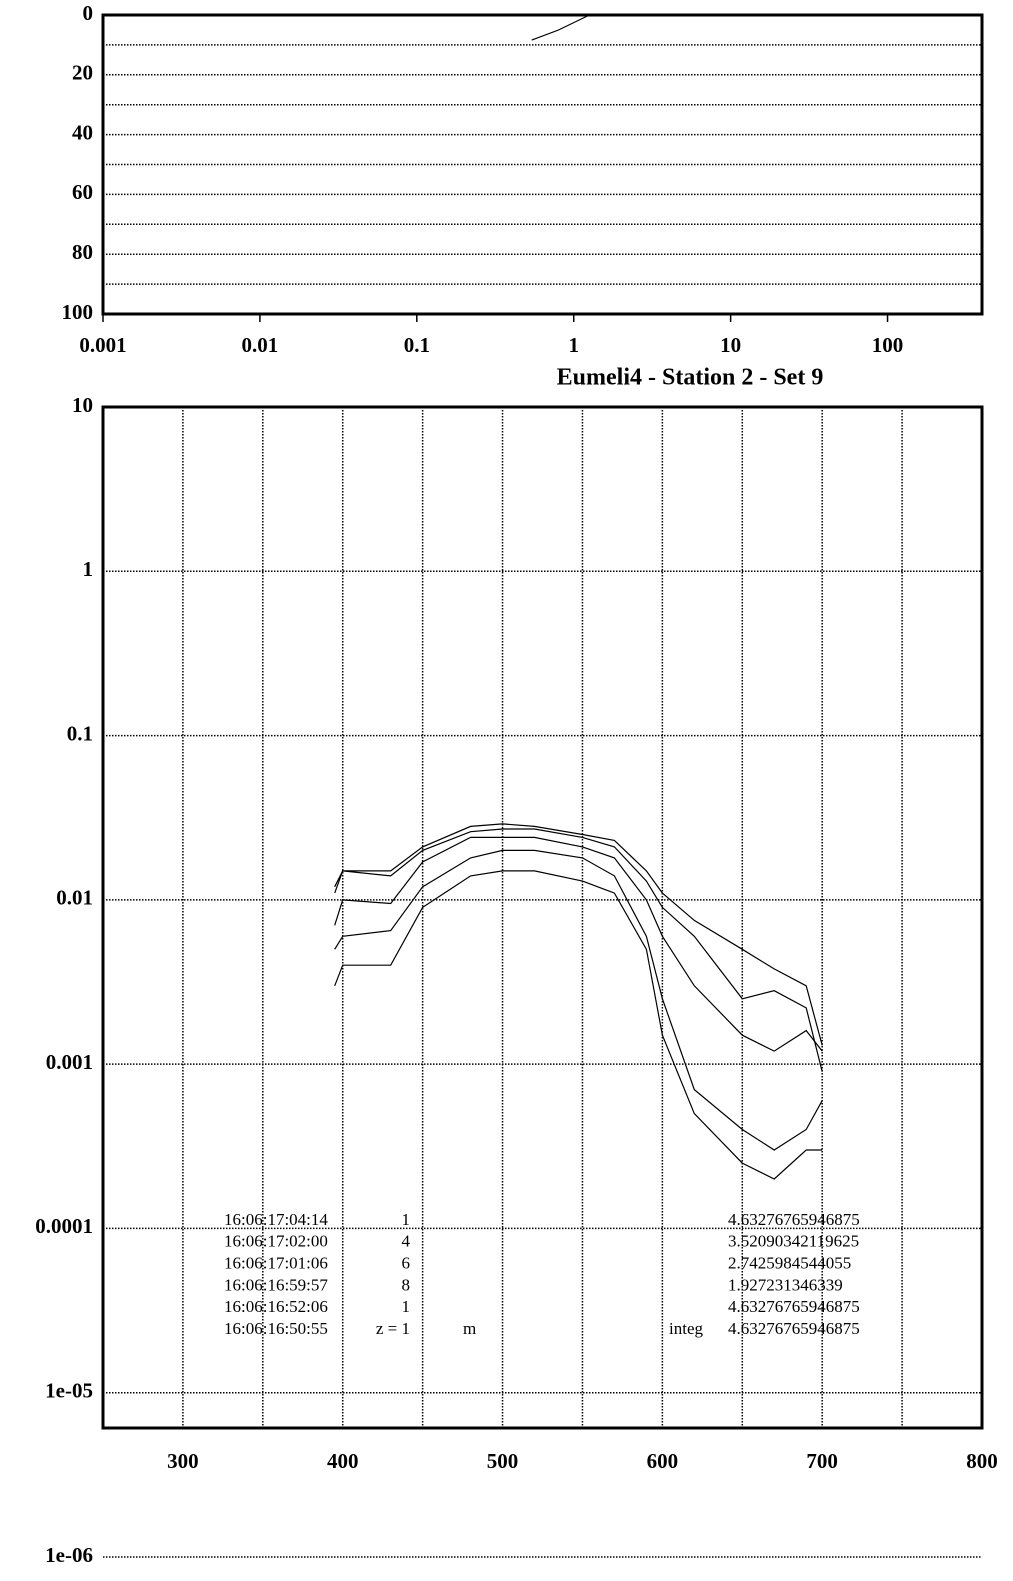 This screenshot has width=1013, height=1581. What do you see at coordinates (406, 1241) in the screenshot?
I see `annotation-count: 4` at bounding box center [406, 1241].